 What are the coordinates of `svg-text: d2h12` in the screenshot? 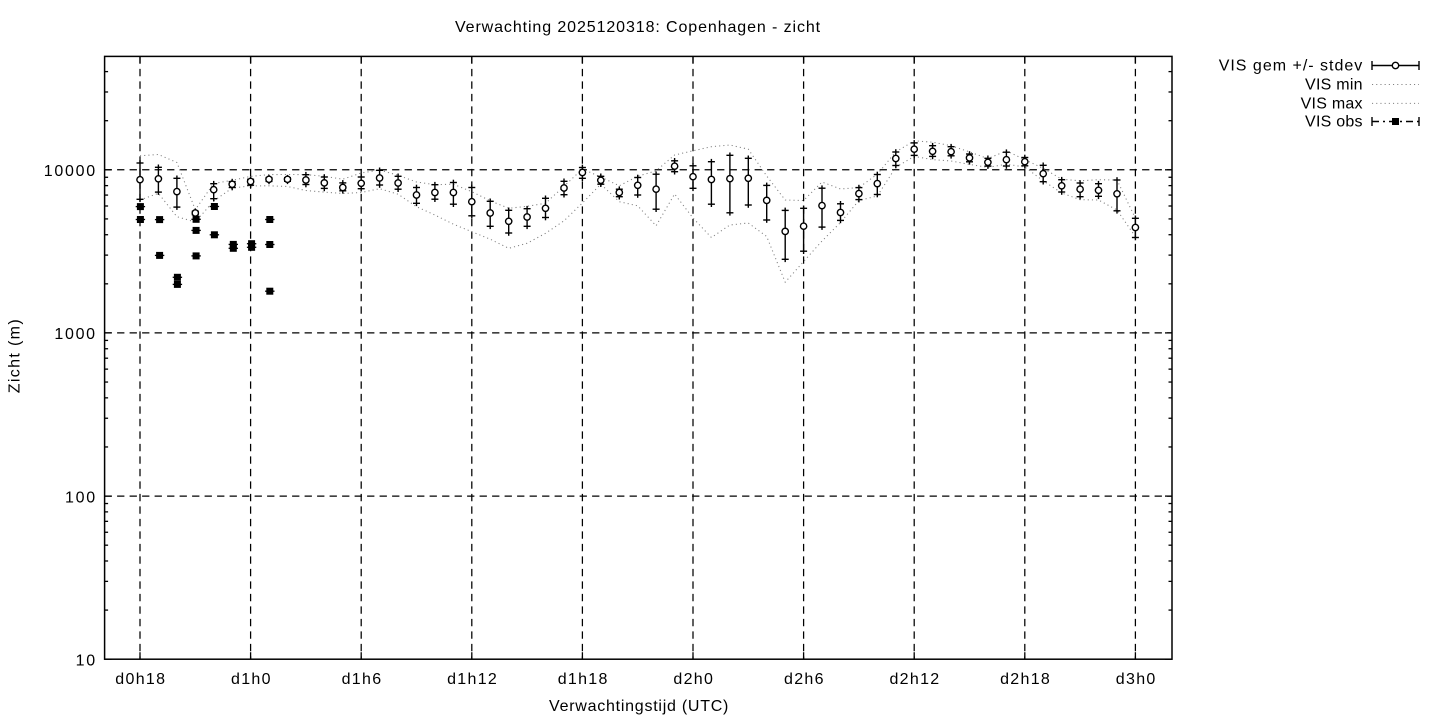 It's located at (914, 679).